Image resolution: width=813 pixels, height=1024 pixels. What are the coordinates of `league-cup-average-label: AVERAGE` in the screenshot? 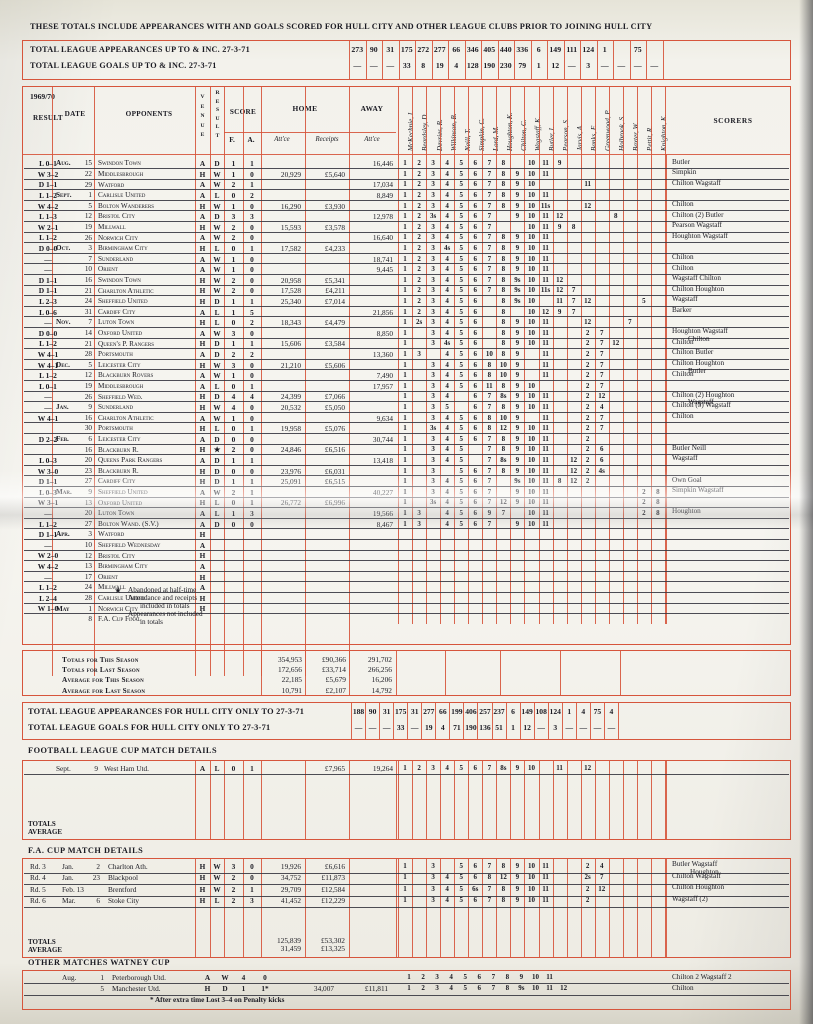 It's located at (45, 832).